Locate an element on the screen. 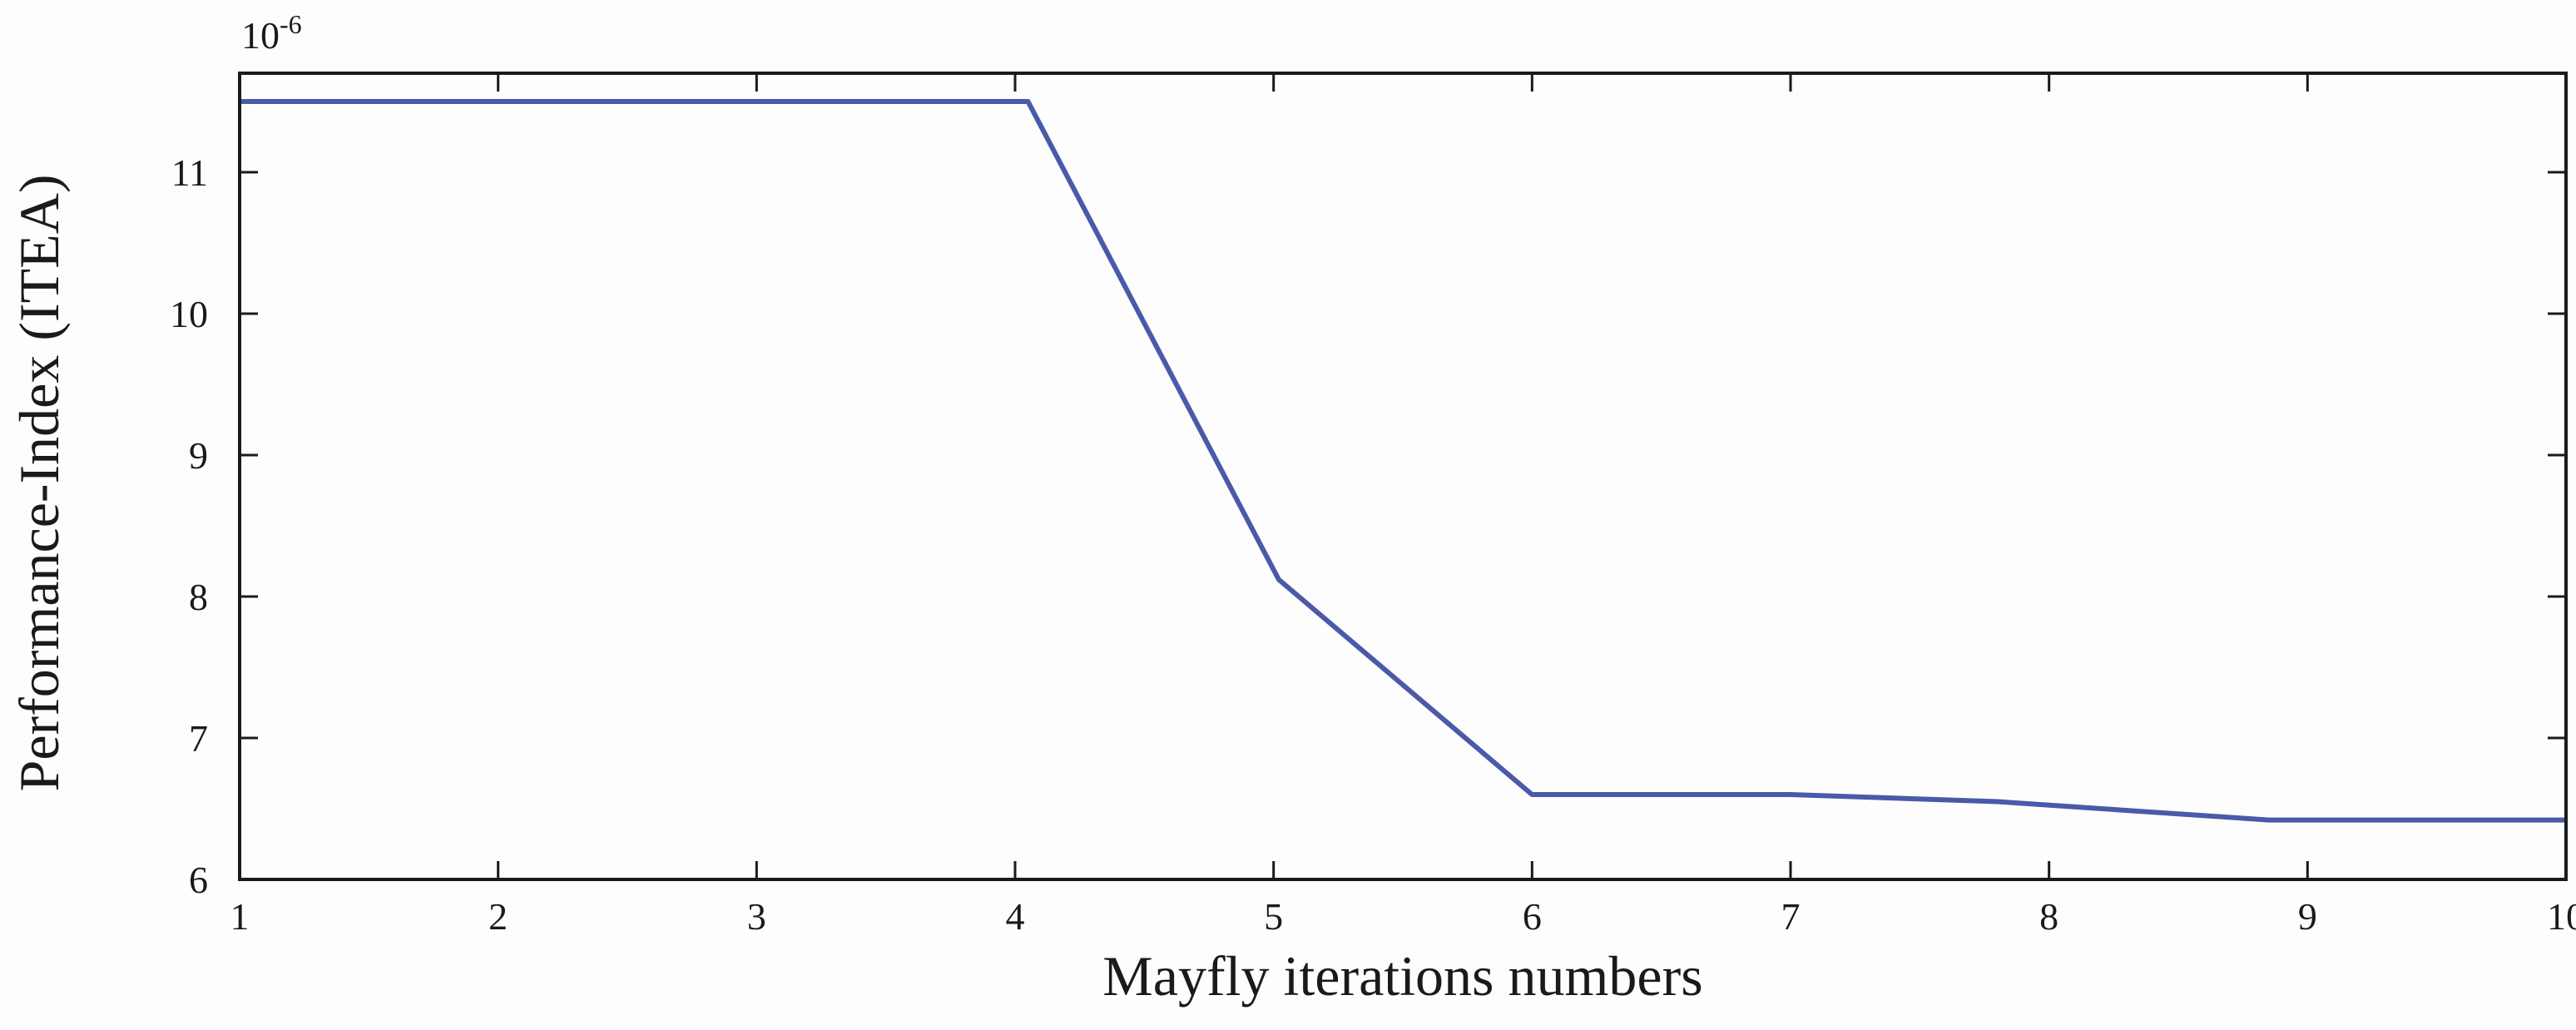  x-axis-label: Mayfly iterations numbers is located at coordinates (1402, 976).